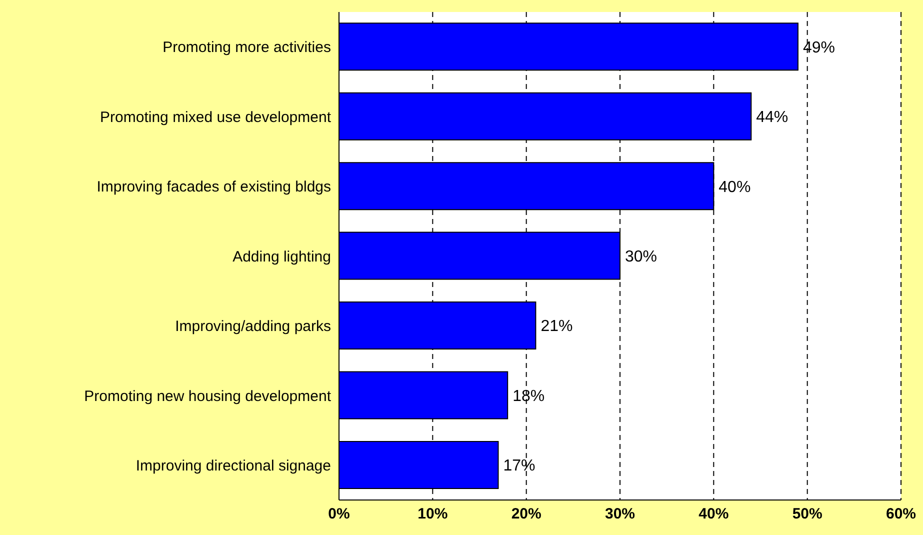 This screenshot has width=923, height=535. What do you see at coordinates (641, 257) in the screenshot?
I see `data-label: 30%` at bounding box center [641, 257].